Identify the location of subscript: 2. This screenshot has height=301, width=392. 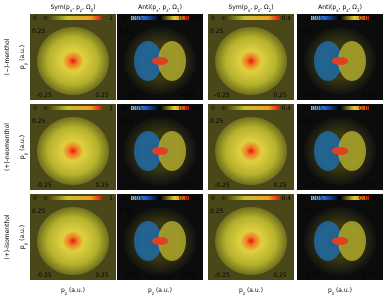
(270, 10).